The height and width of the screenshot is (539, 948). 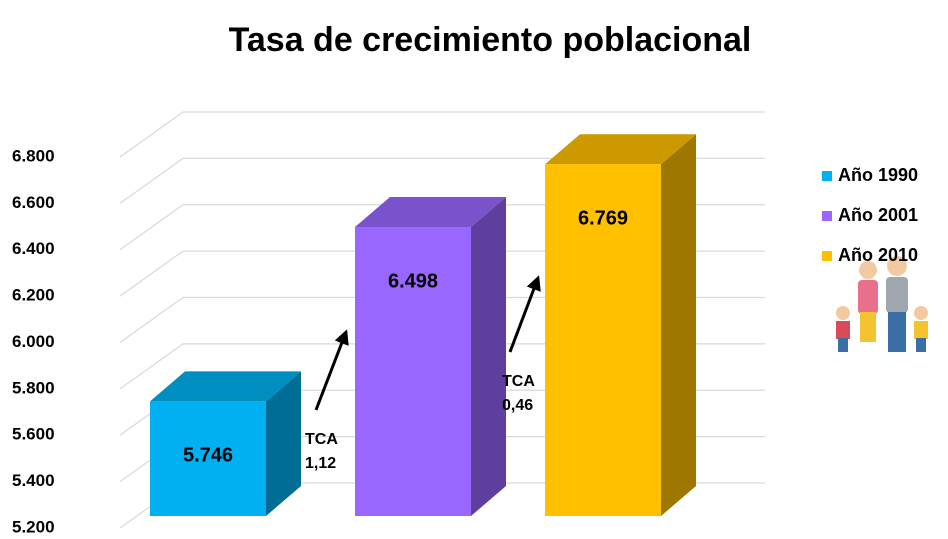 What do you see at coordinates (413, 281) in the screenshot?
I see `data-label: 6.498` at bounding box center [413, 281].